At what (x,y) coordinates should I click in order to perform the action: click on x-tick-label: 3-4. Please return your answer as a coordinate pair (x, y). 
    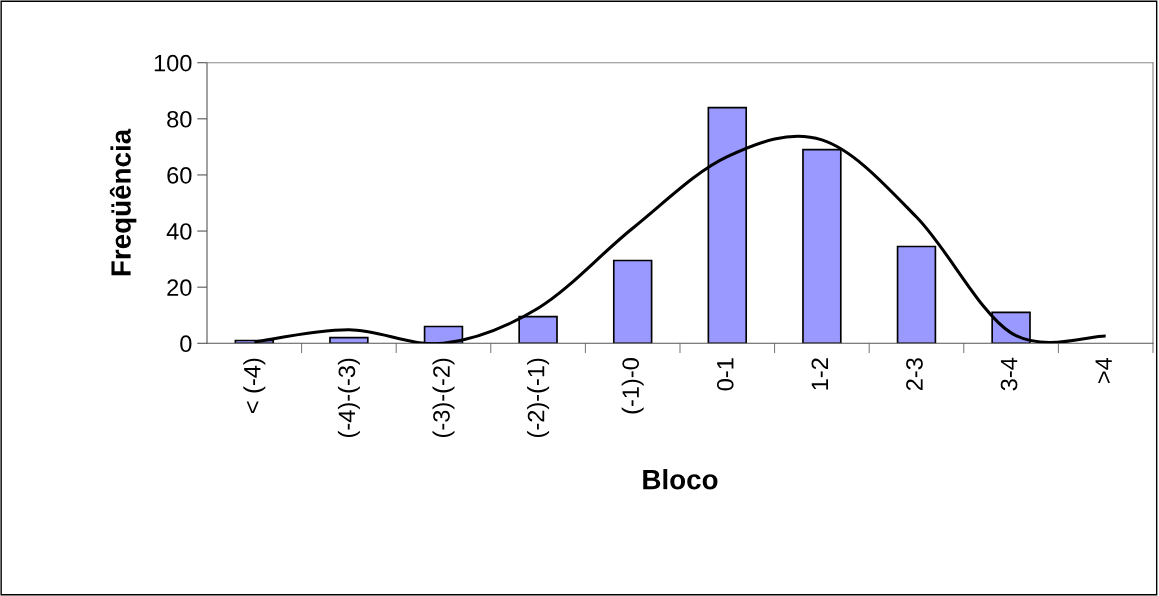
    Looking at the image, I should click on (1009, 374).